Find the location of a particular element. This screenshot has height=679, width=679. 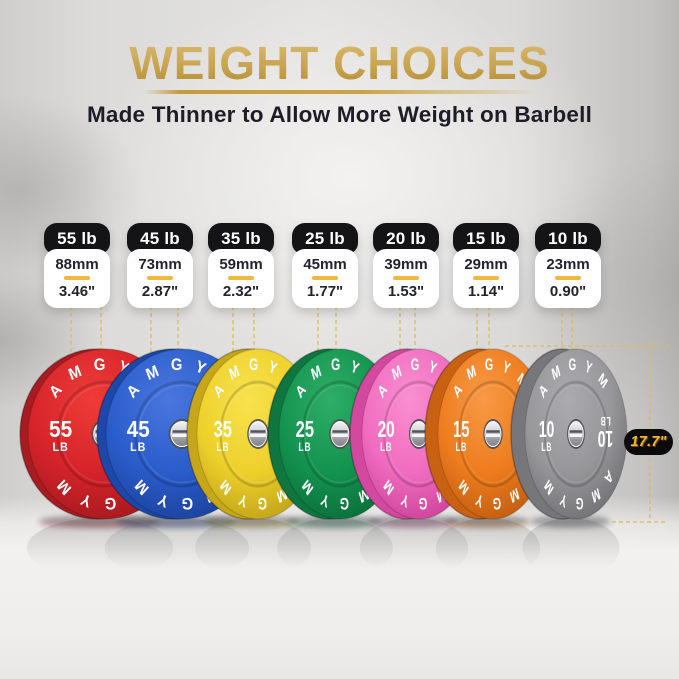

spec-thickness-inches: 1.53" is located at coordinates (406, 291).